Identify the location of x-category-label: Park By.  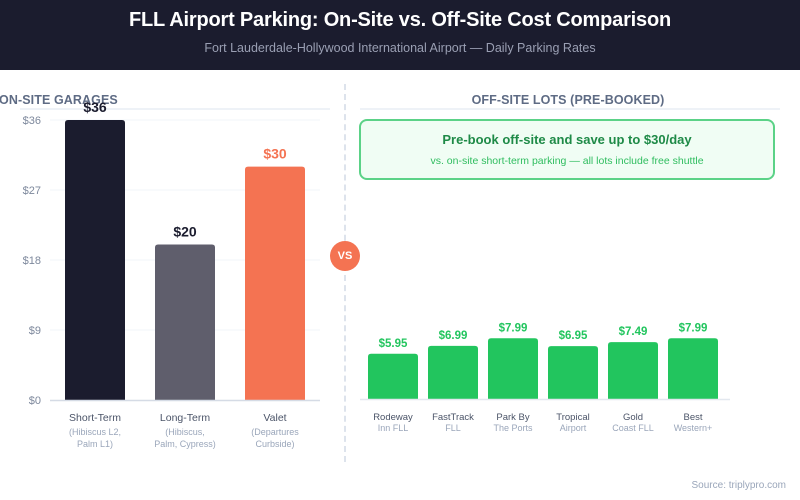
(513, 417).